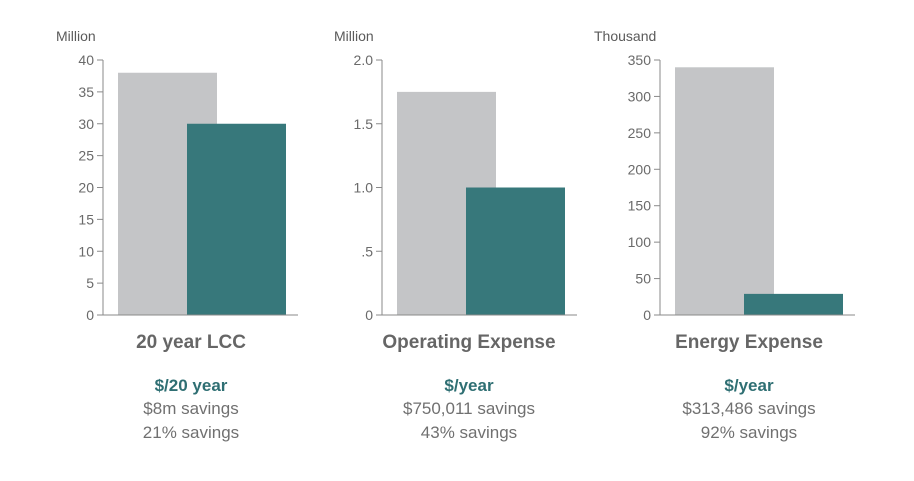 This screenshot has height=481, width=914. Describe the element at coordinates (640, 206) in the screenshot. I see `tick-label-energy: 150` at that location.